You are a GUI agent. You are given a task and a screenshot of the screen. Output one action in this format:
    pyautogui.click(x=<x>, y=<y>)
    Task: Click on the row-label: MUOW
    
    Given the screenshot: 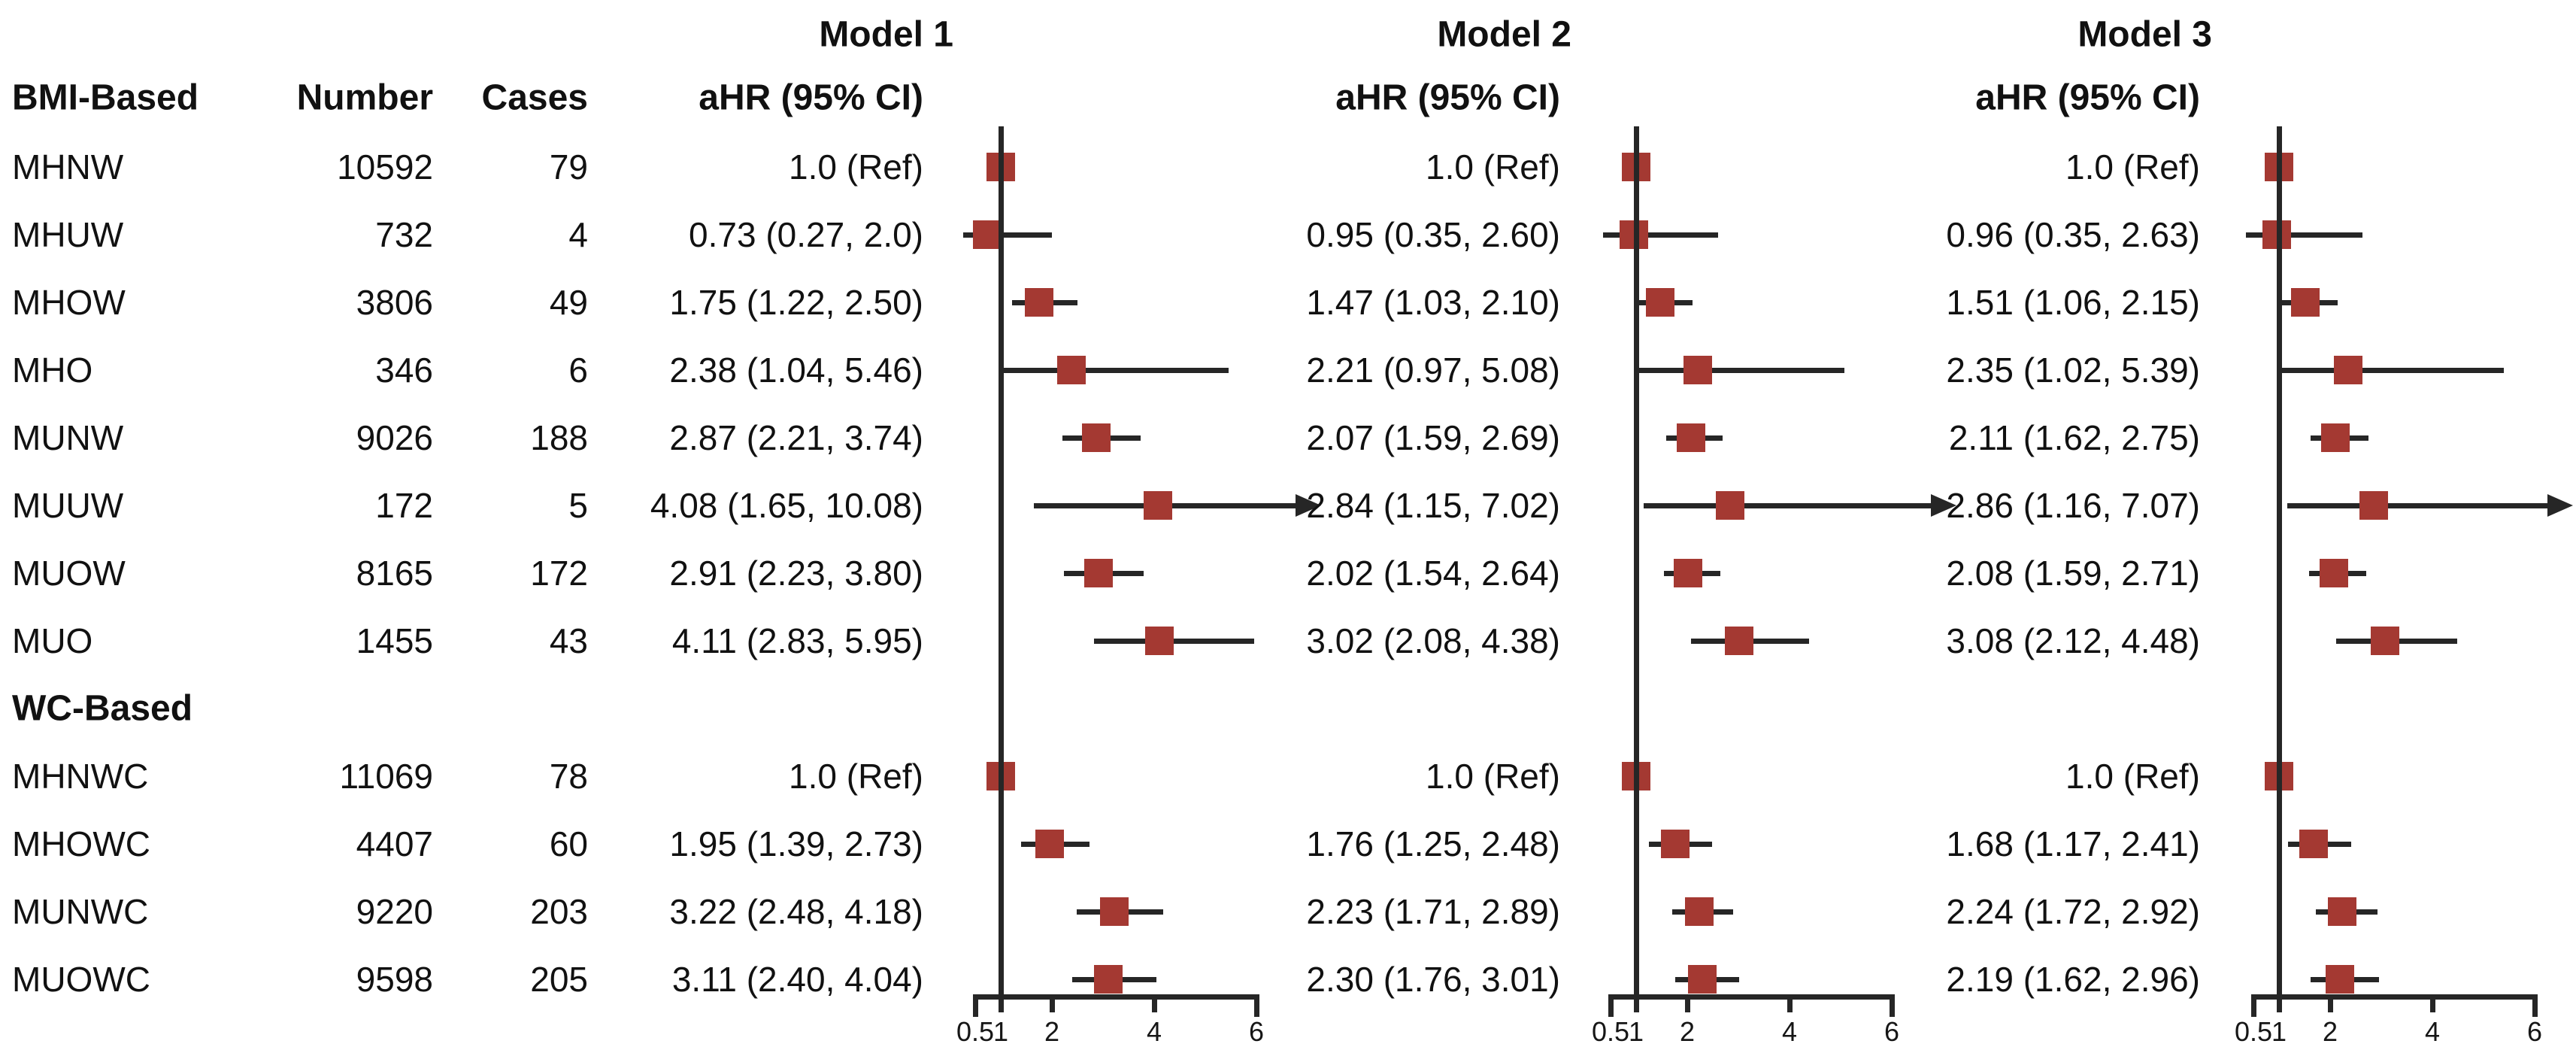 What is the action you would take?
    pyautogui.click(x=69, y=573)
    